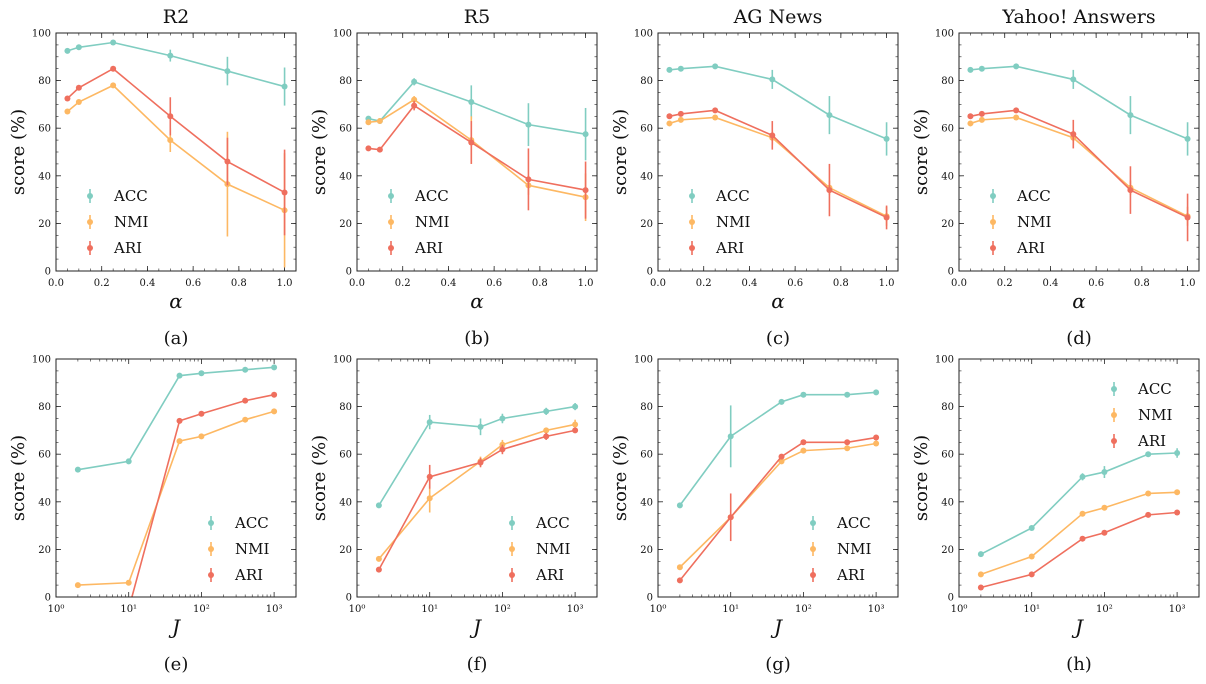 The height and width of the screenshot is (684, 1206). I want to click on panel-label: (f), so click(477, 664).